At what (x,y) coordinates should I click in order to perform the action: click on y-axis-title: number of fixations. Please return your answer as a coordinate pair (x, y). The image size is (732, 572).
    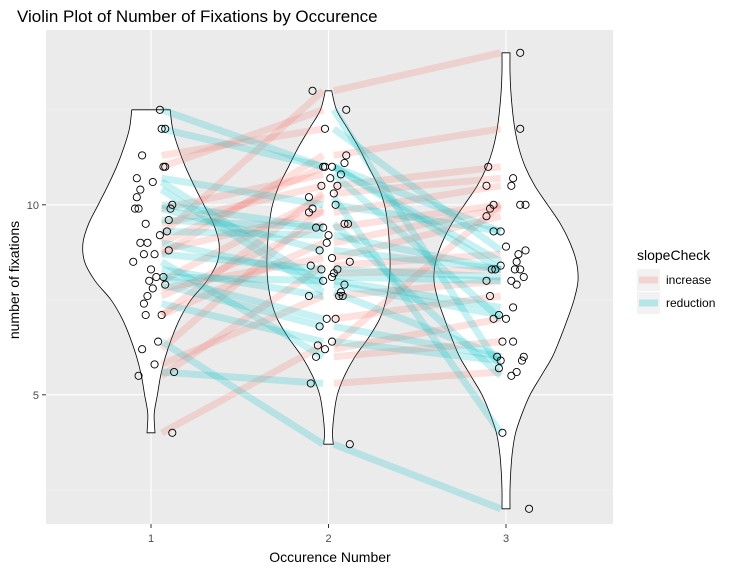
    Looking at the image, I should click on (14, 280).